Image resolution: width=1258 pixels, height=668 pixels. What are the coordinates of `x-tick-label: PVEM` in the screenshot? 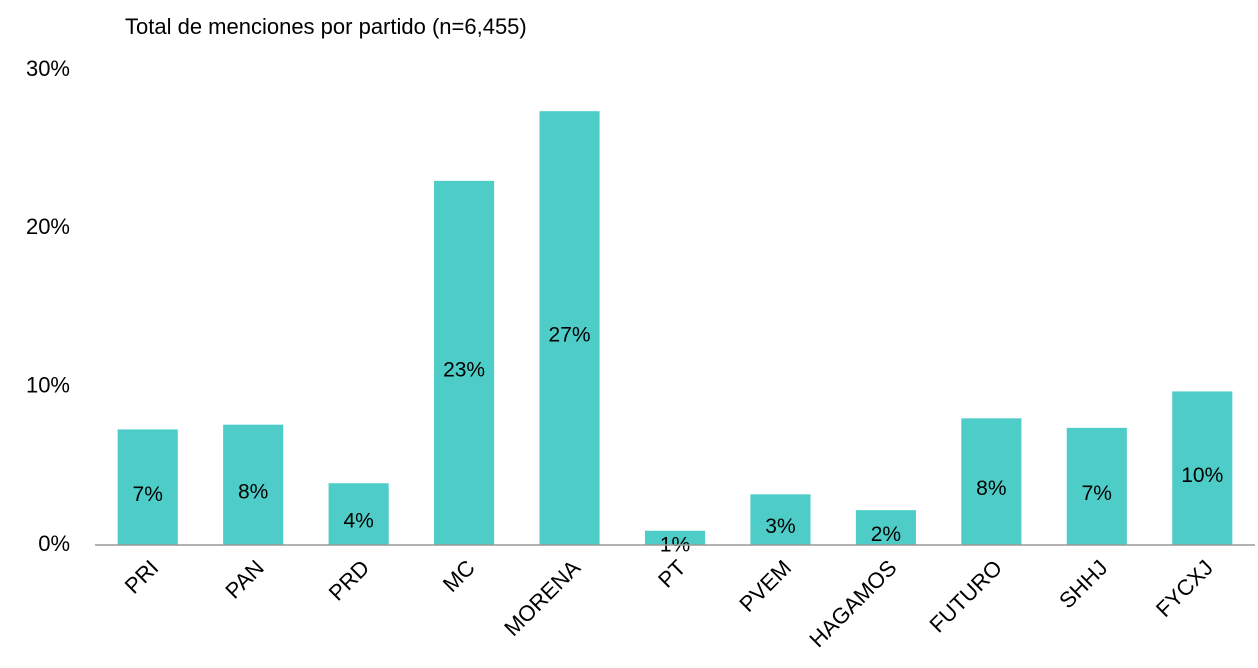 It's located at (765, 586).